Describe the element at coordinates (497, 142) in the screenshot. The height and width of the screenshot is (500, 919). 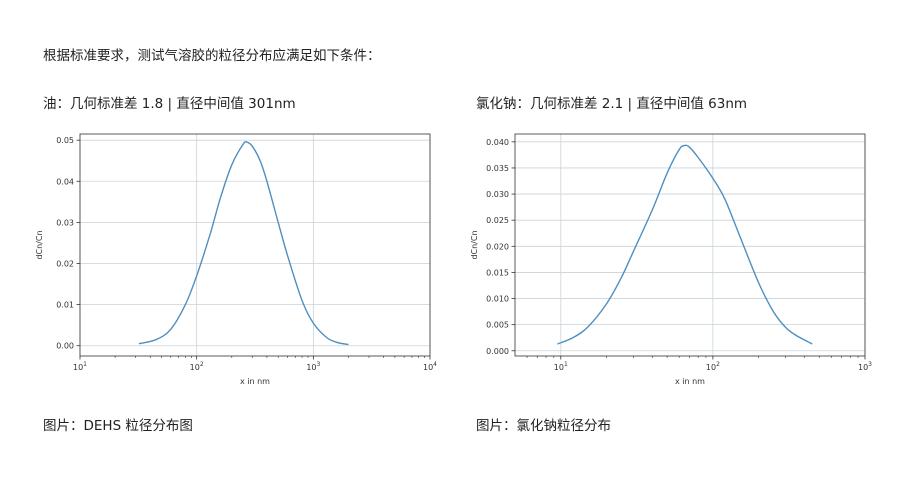
I see `c1-ytick-label: 0.040` at that location.